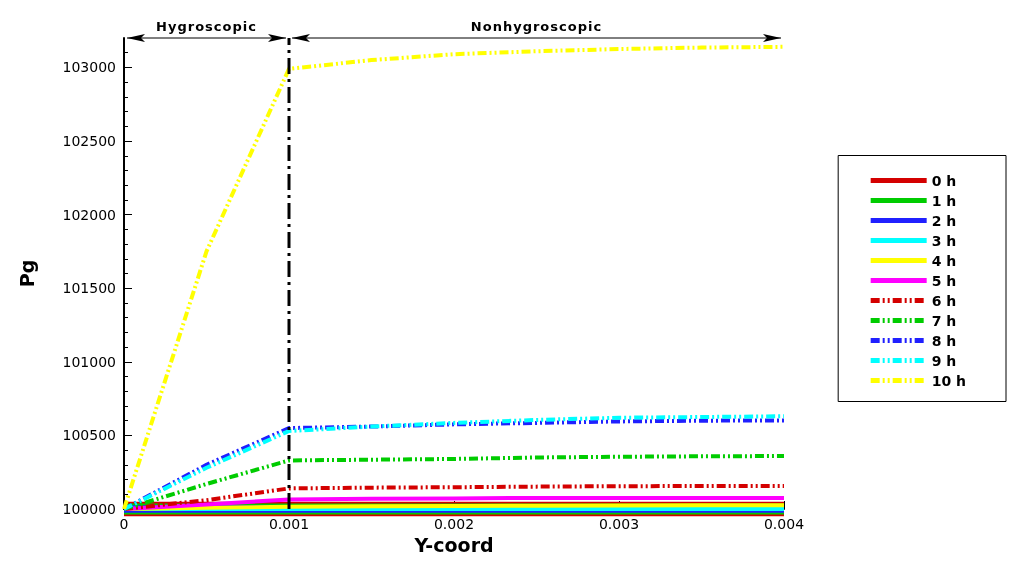 The image size is (1028, 561). Describe the element at coordinates (944, 240) in the screenshot. I see `legend-label: 3 h` at that location.